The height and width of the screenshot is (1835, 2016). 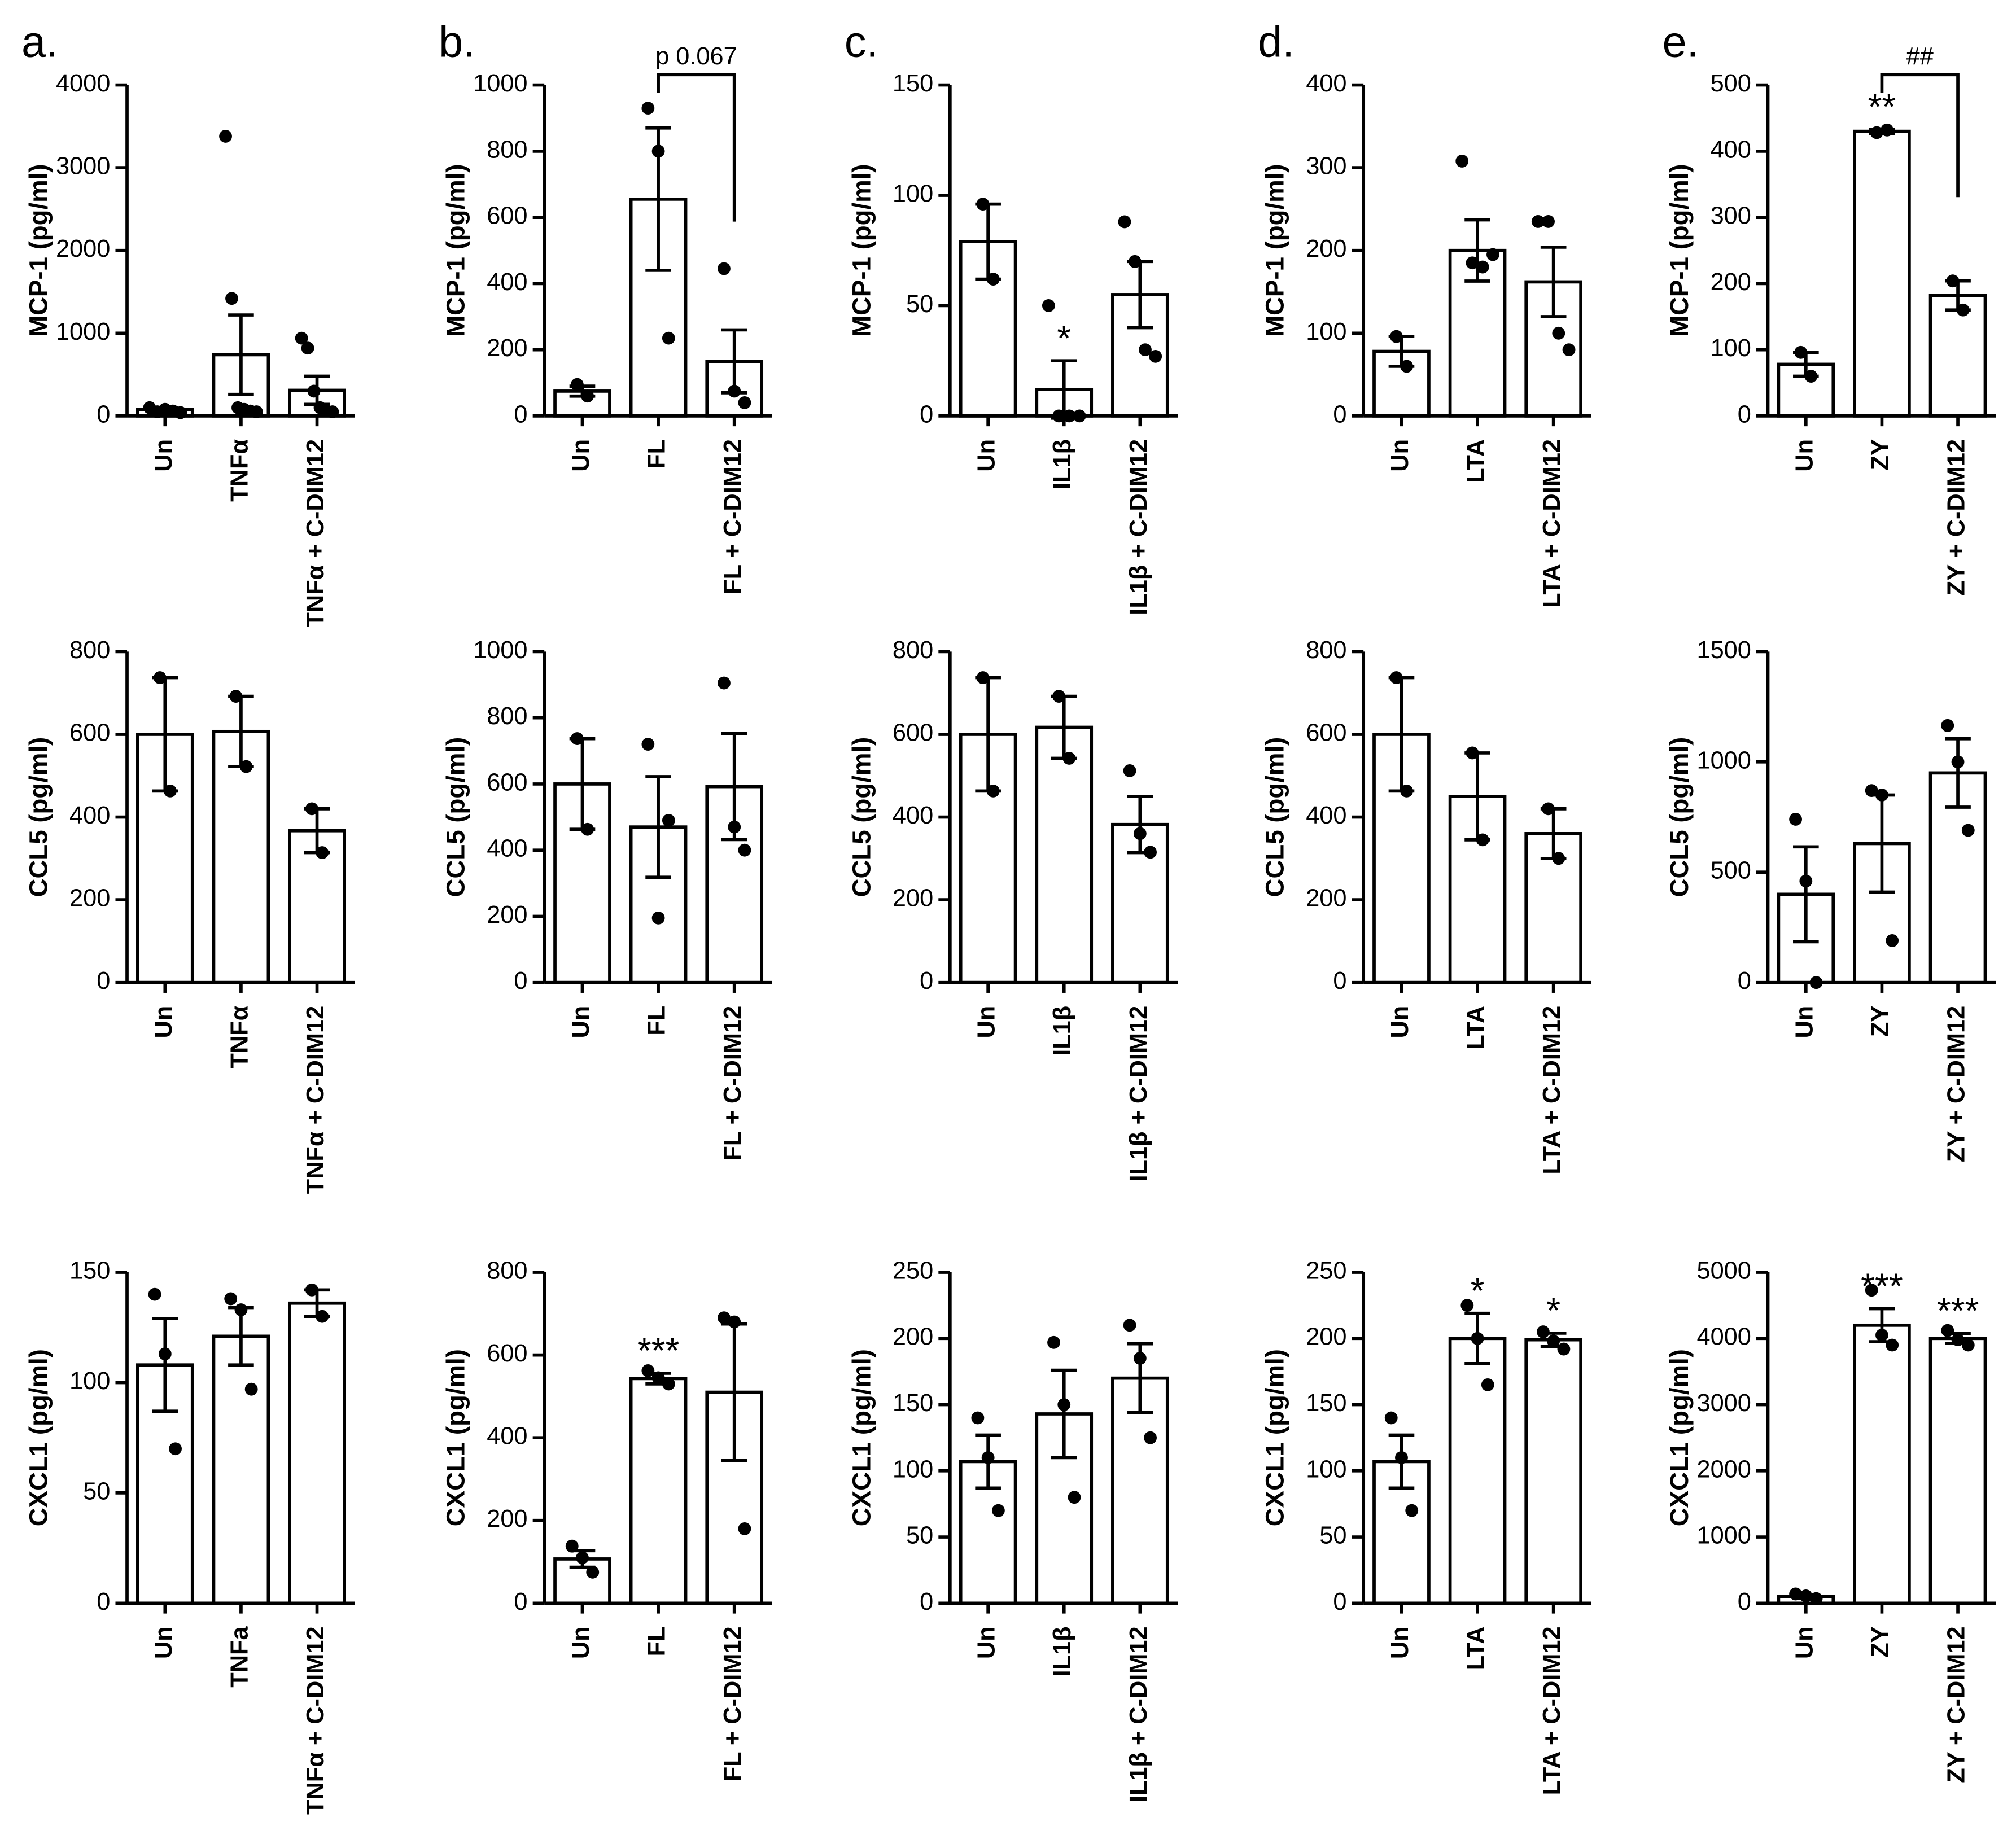 I want to click on x-tick-label: IL1β + C-DIM12, so click(x=1138, y=1094).